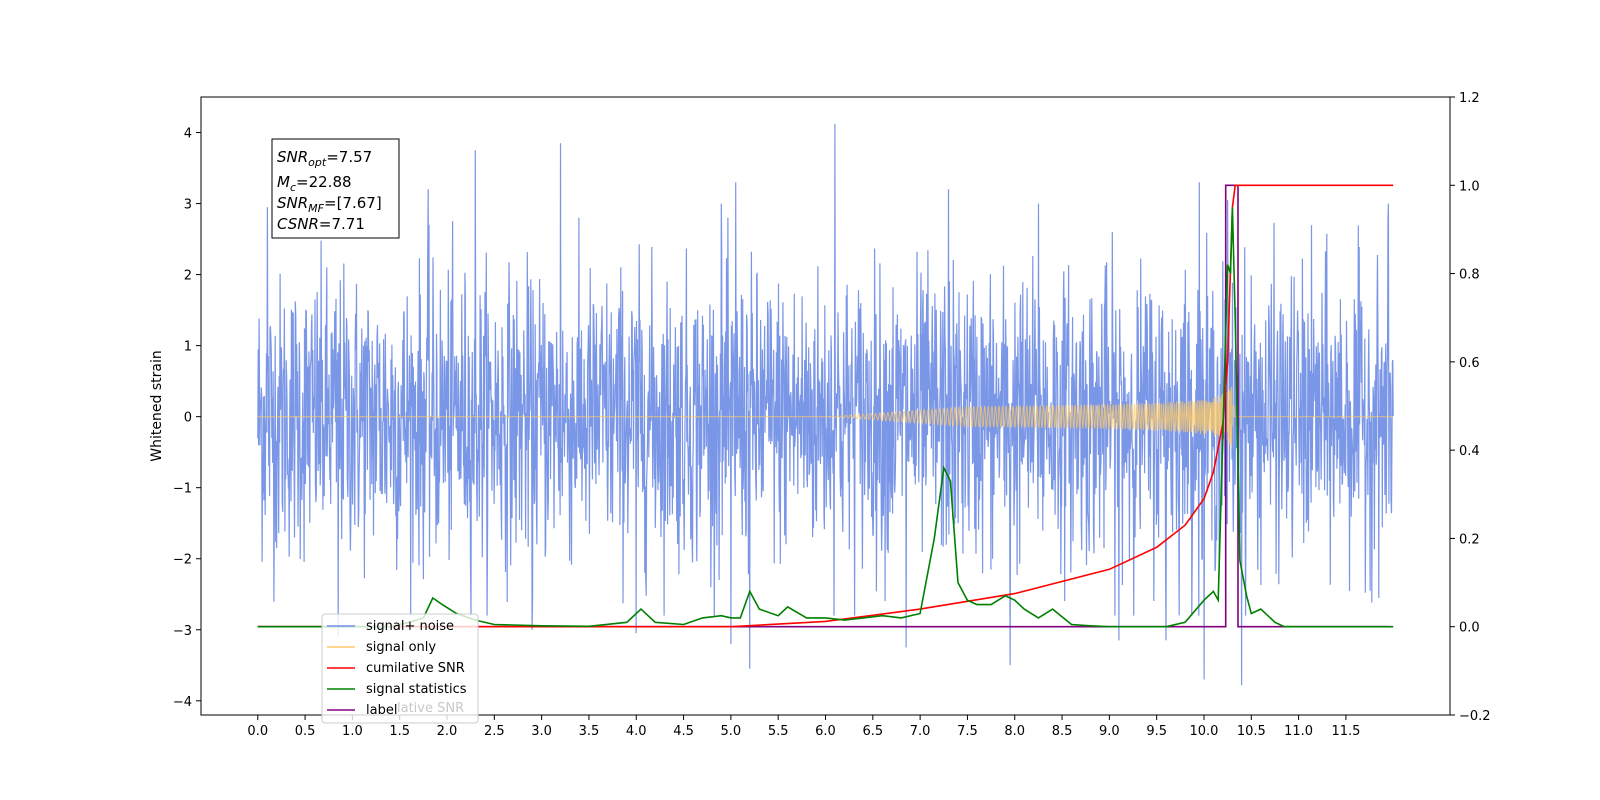 This screenshot has height=800, width=1600. Describe the element at coordinates (1345, 731) in the screenshot. I see `x-tick-label: 11.5` at that location.